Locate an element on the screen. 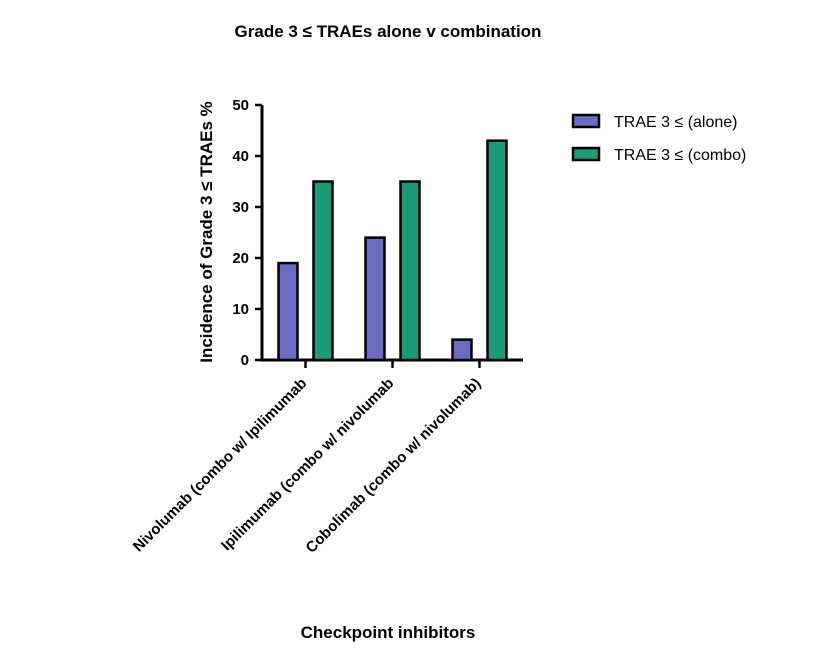  x-axis-title: Checkpoint inhibitors is located at coordinates (388, 632).